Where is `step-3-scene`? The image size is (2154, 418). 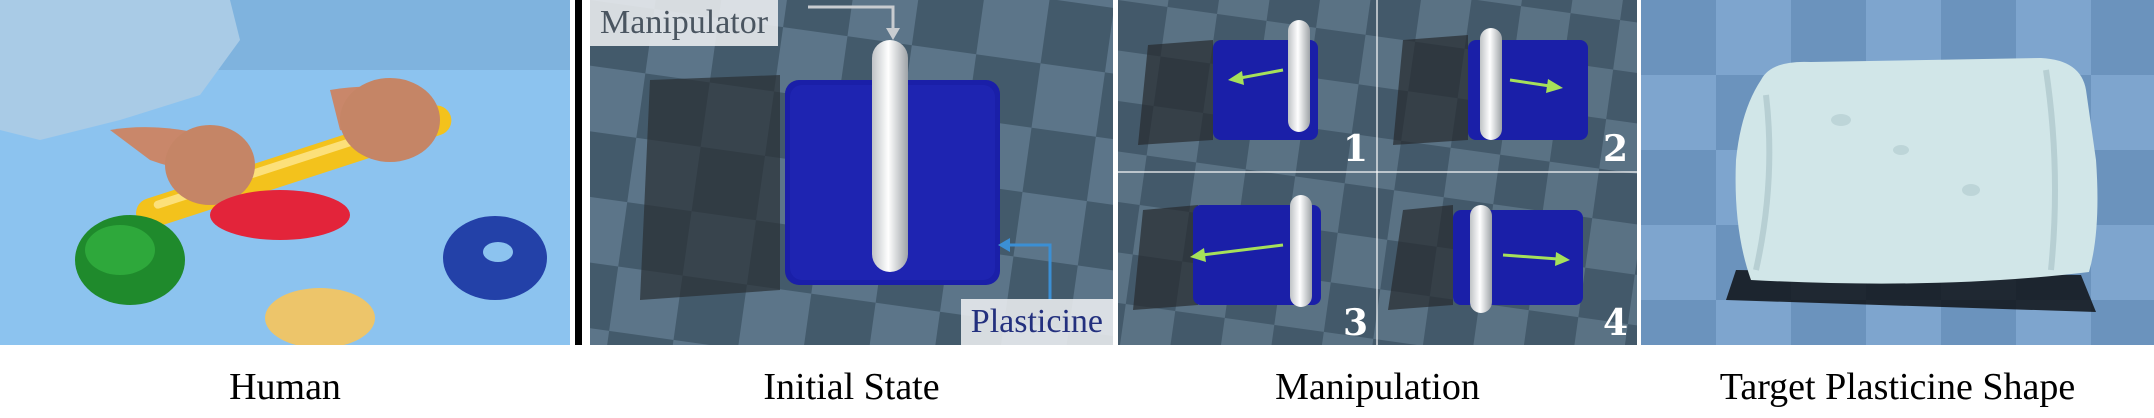 step-3-scene is located at coordinates (1227, 252).